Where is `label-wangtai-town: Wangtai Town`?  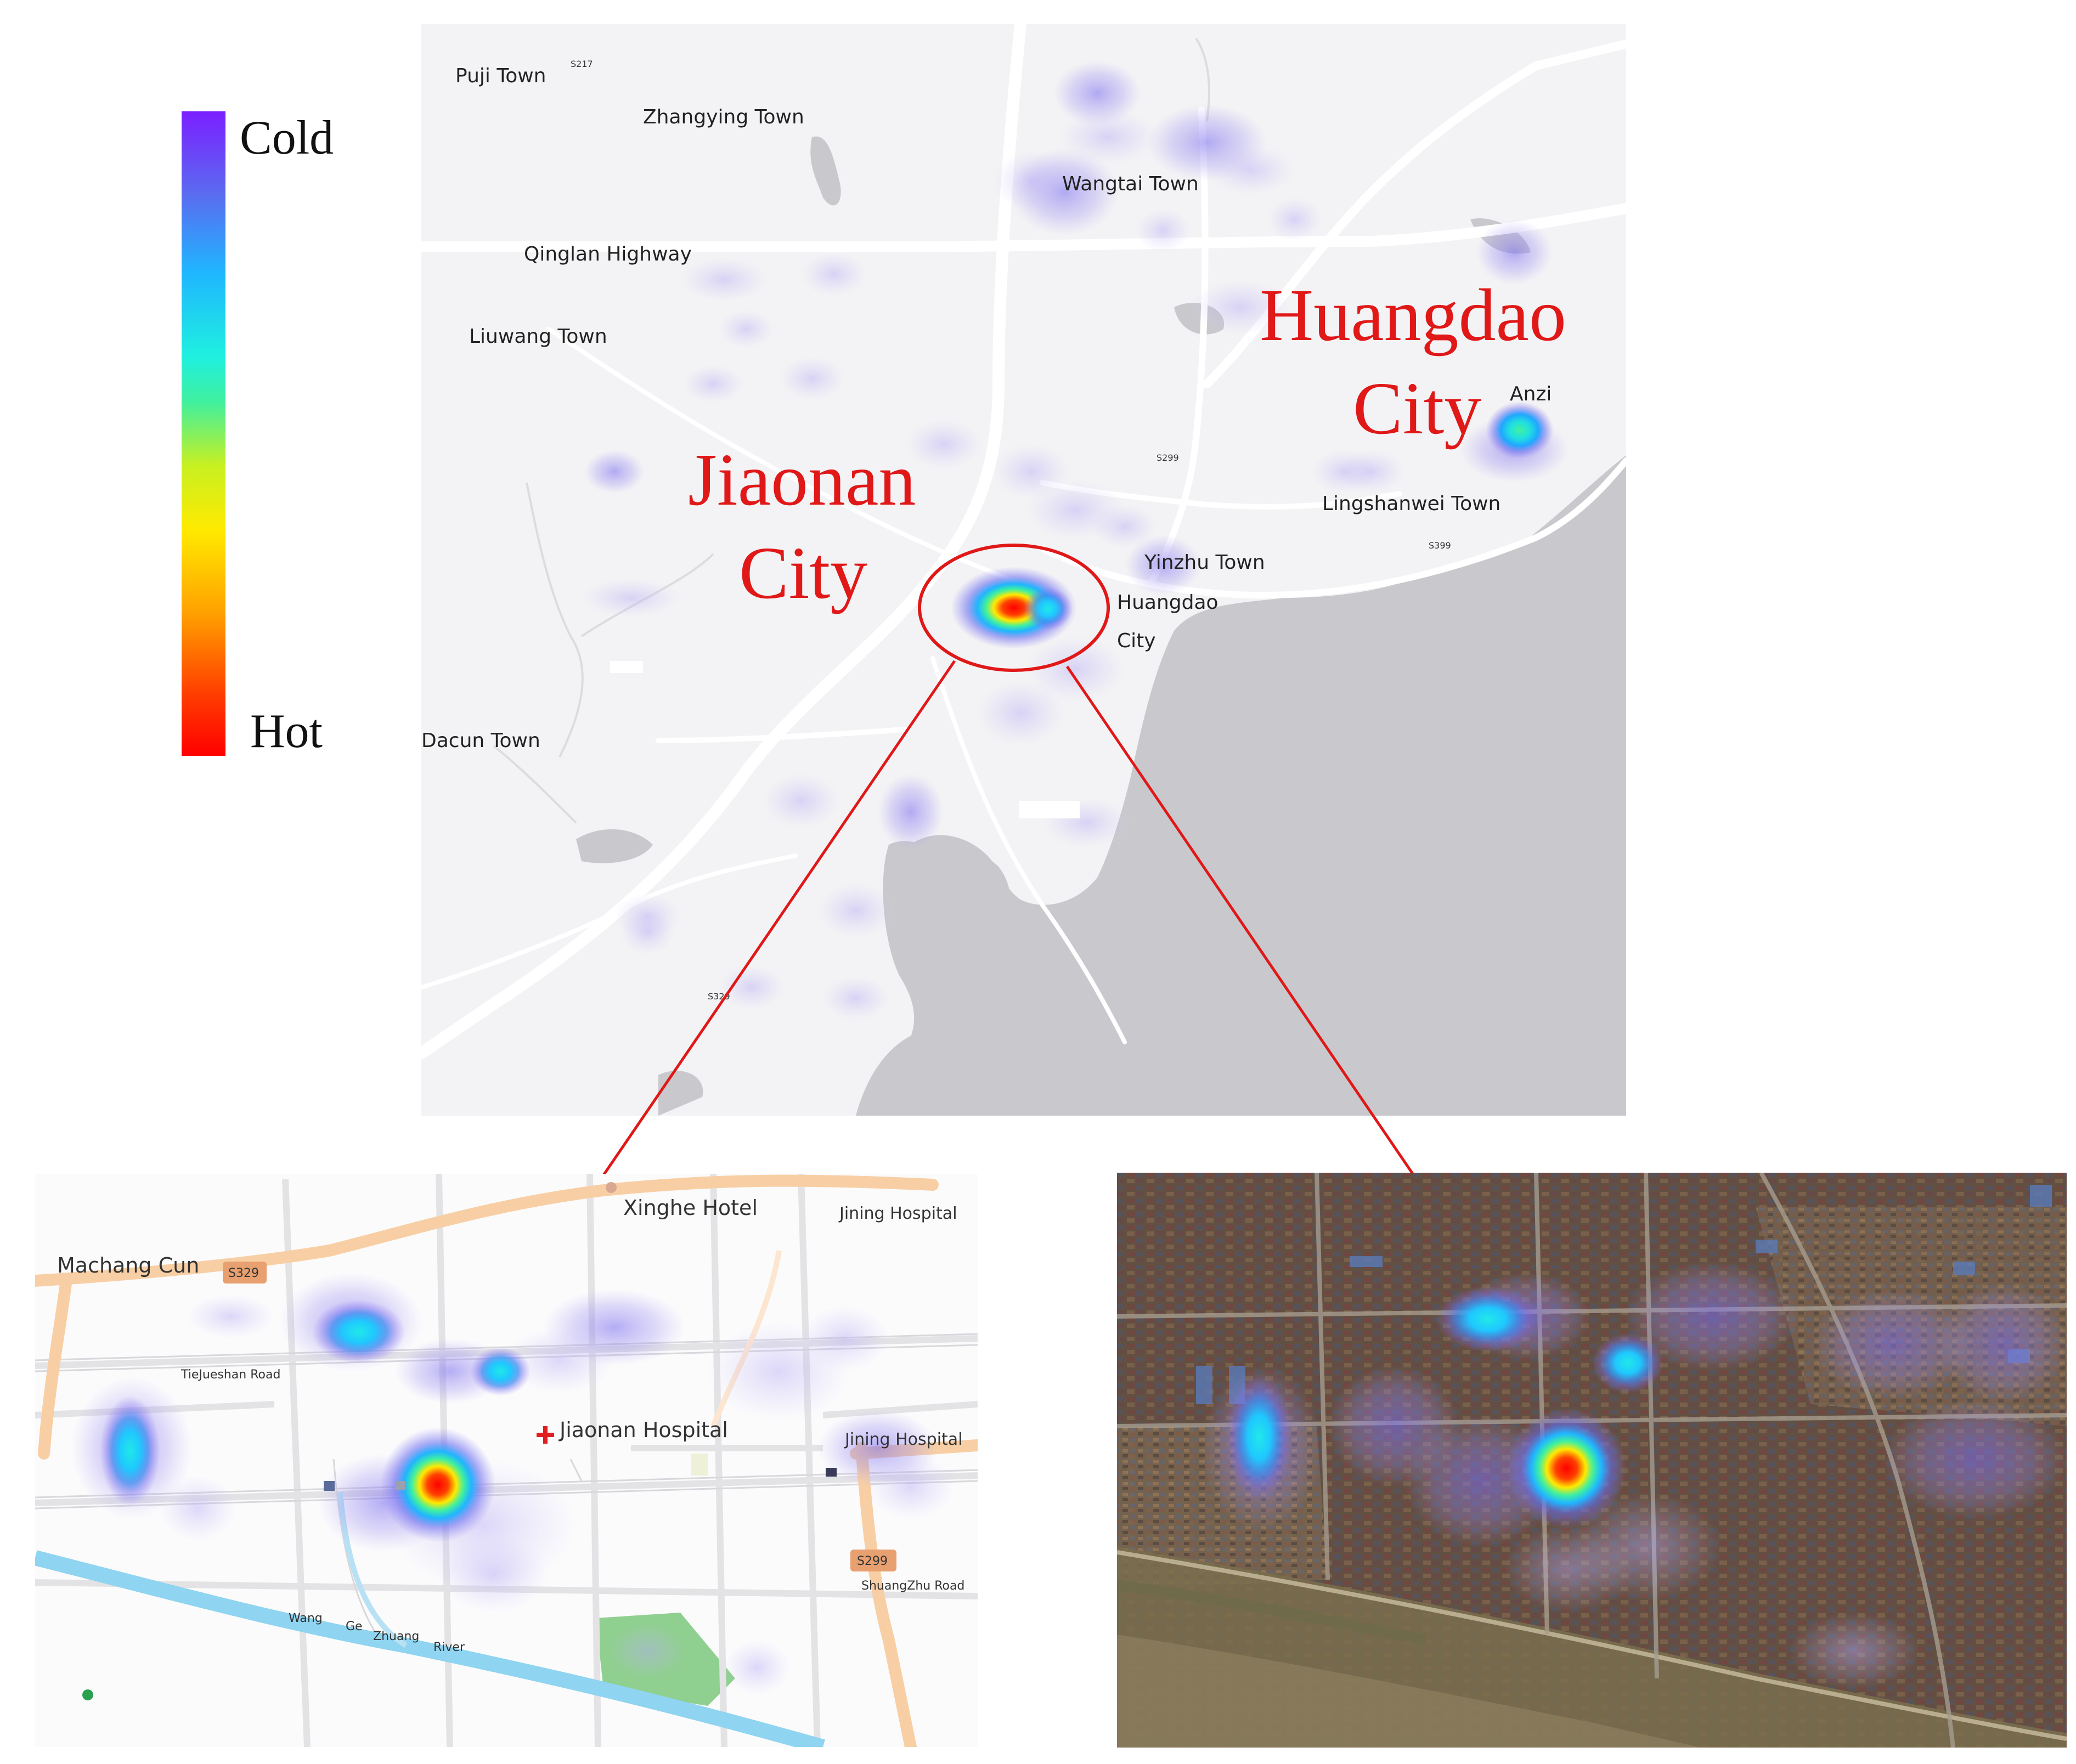
label-wangtai-town: Wangtai Town is located at coordinates (1130, 184).